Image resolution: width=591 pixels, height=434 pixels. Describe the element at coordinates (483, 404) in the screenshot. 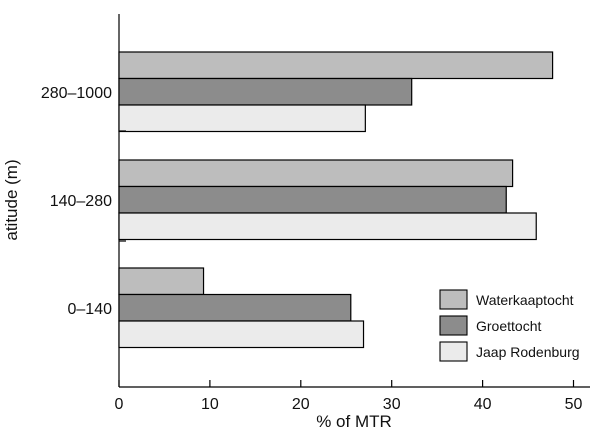

I see `x-tick-label: 40` at that location.